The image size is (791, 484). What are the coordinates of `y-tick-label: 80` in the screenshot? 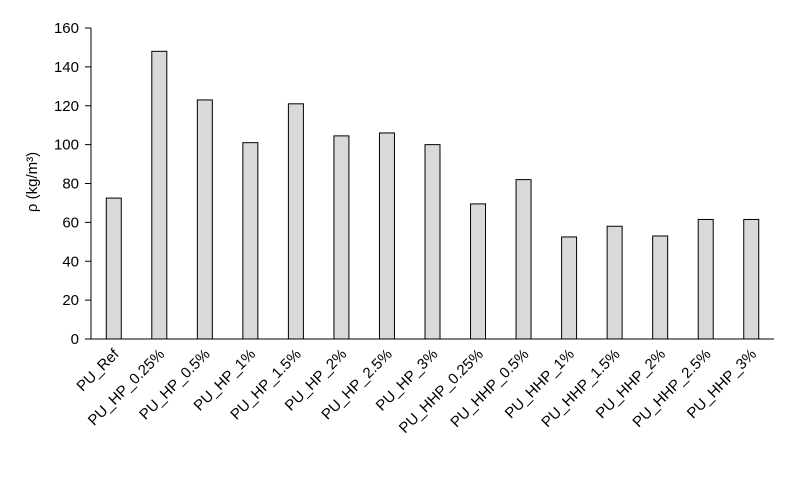 It's located at (70, 184).